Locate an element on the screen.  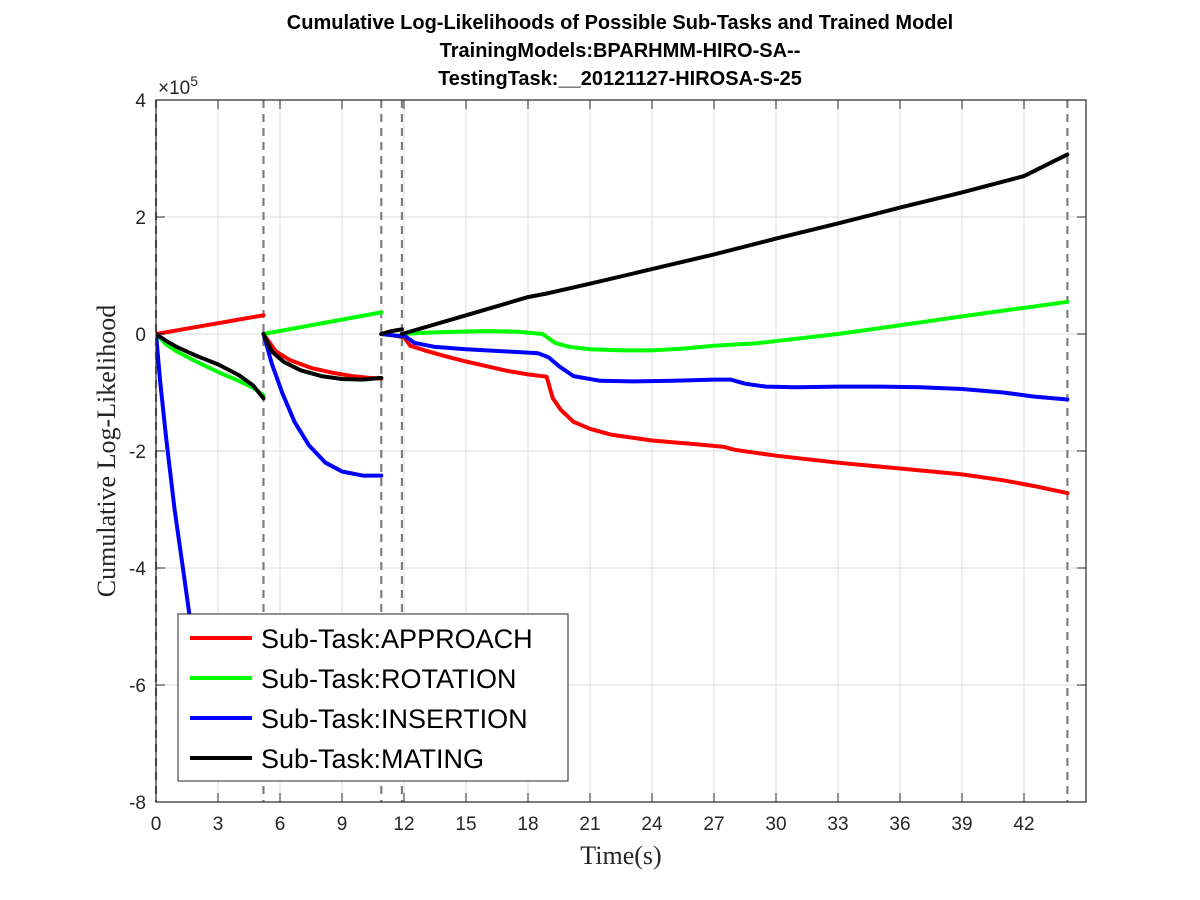
x-tick-label: 15 is located at coordinates (465, 824).